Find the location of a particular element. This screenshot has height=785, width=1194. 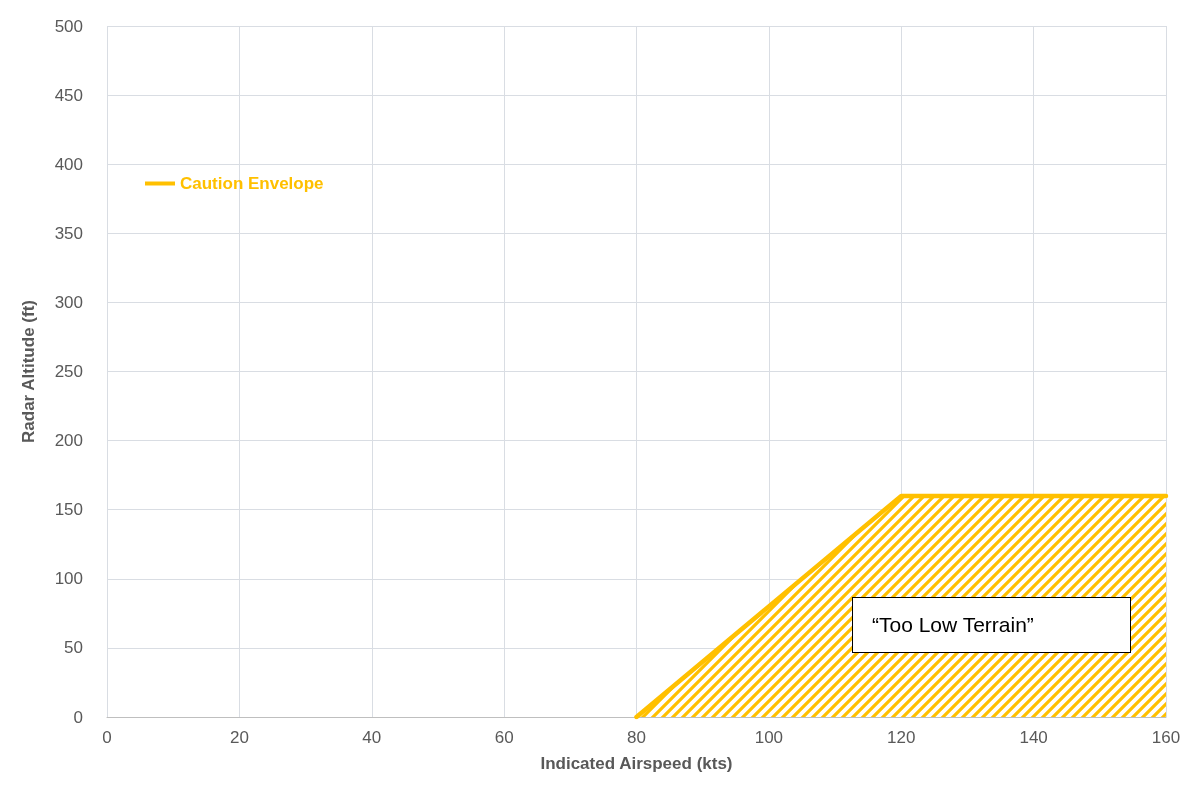

y-tick-label: 50 is located at coordinates (73, 648).